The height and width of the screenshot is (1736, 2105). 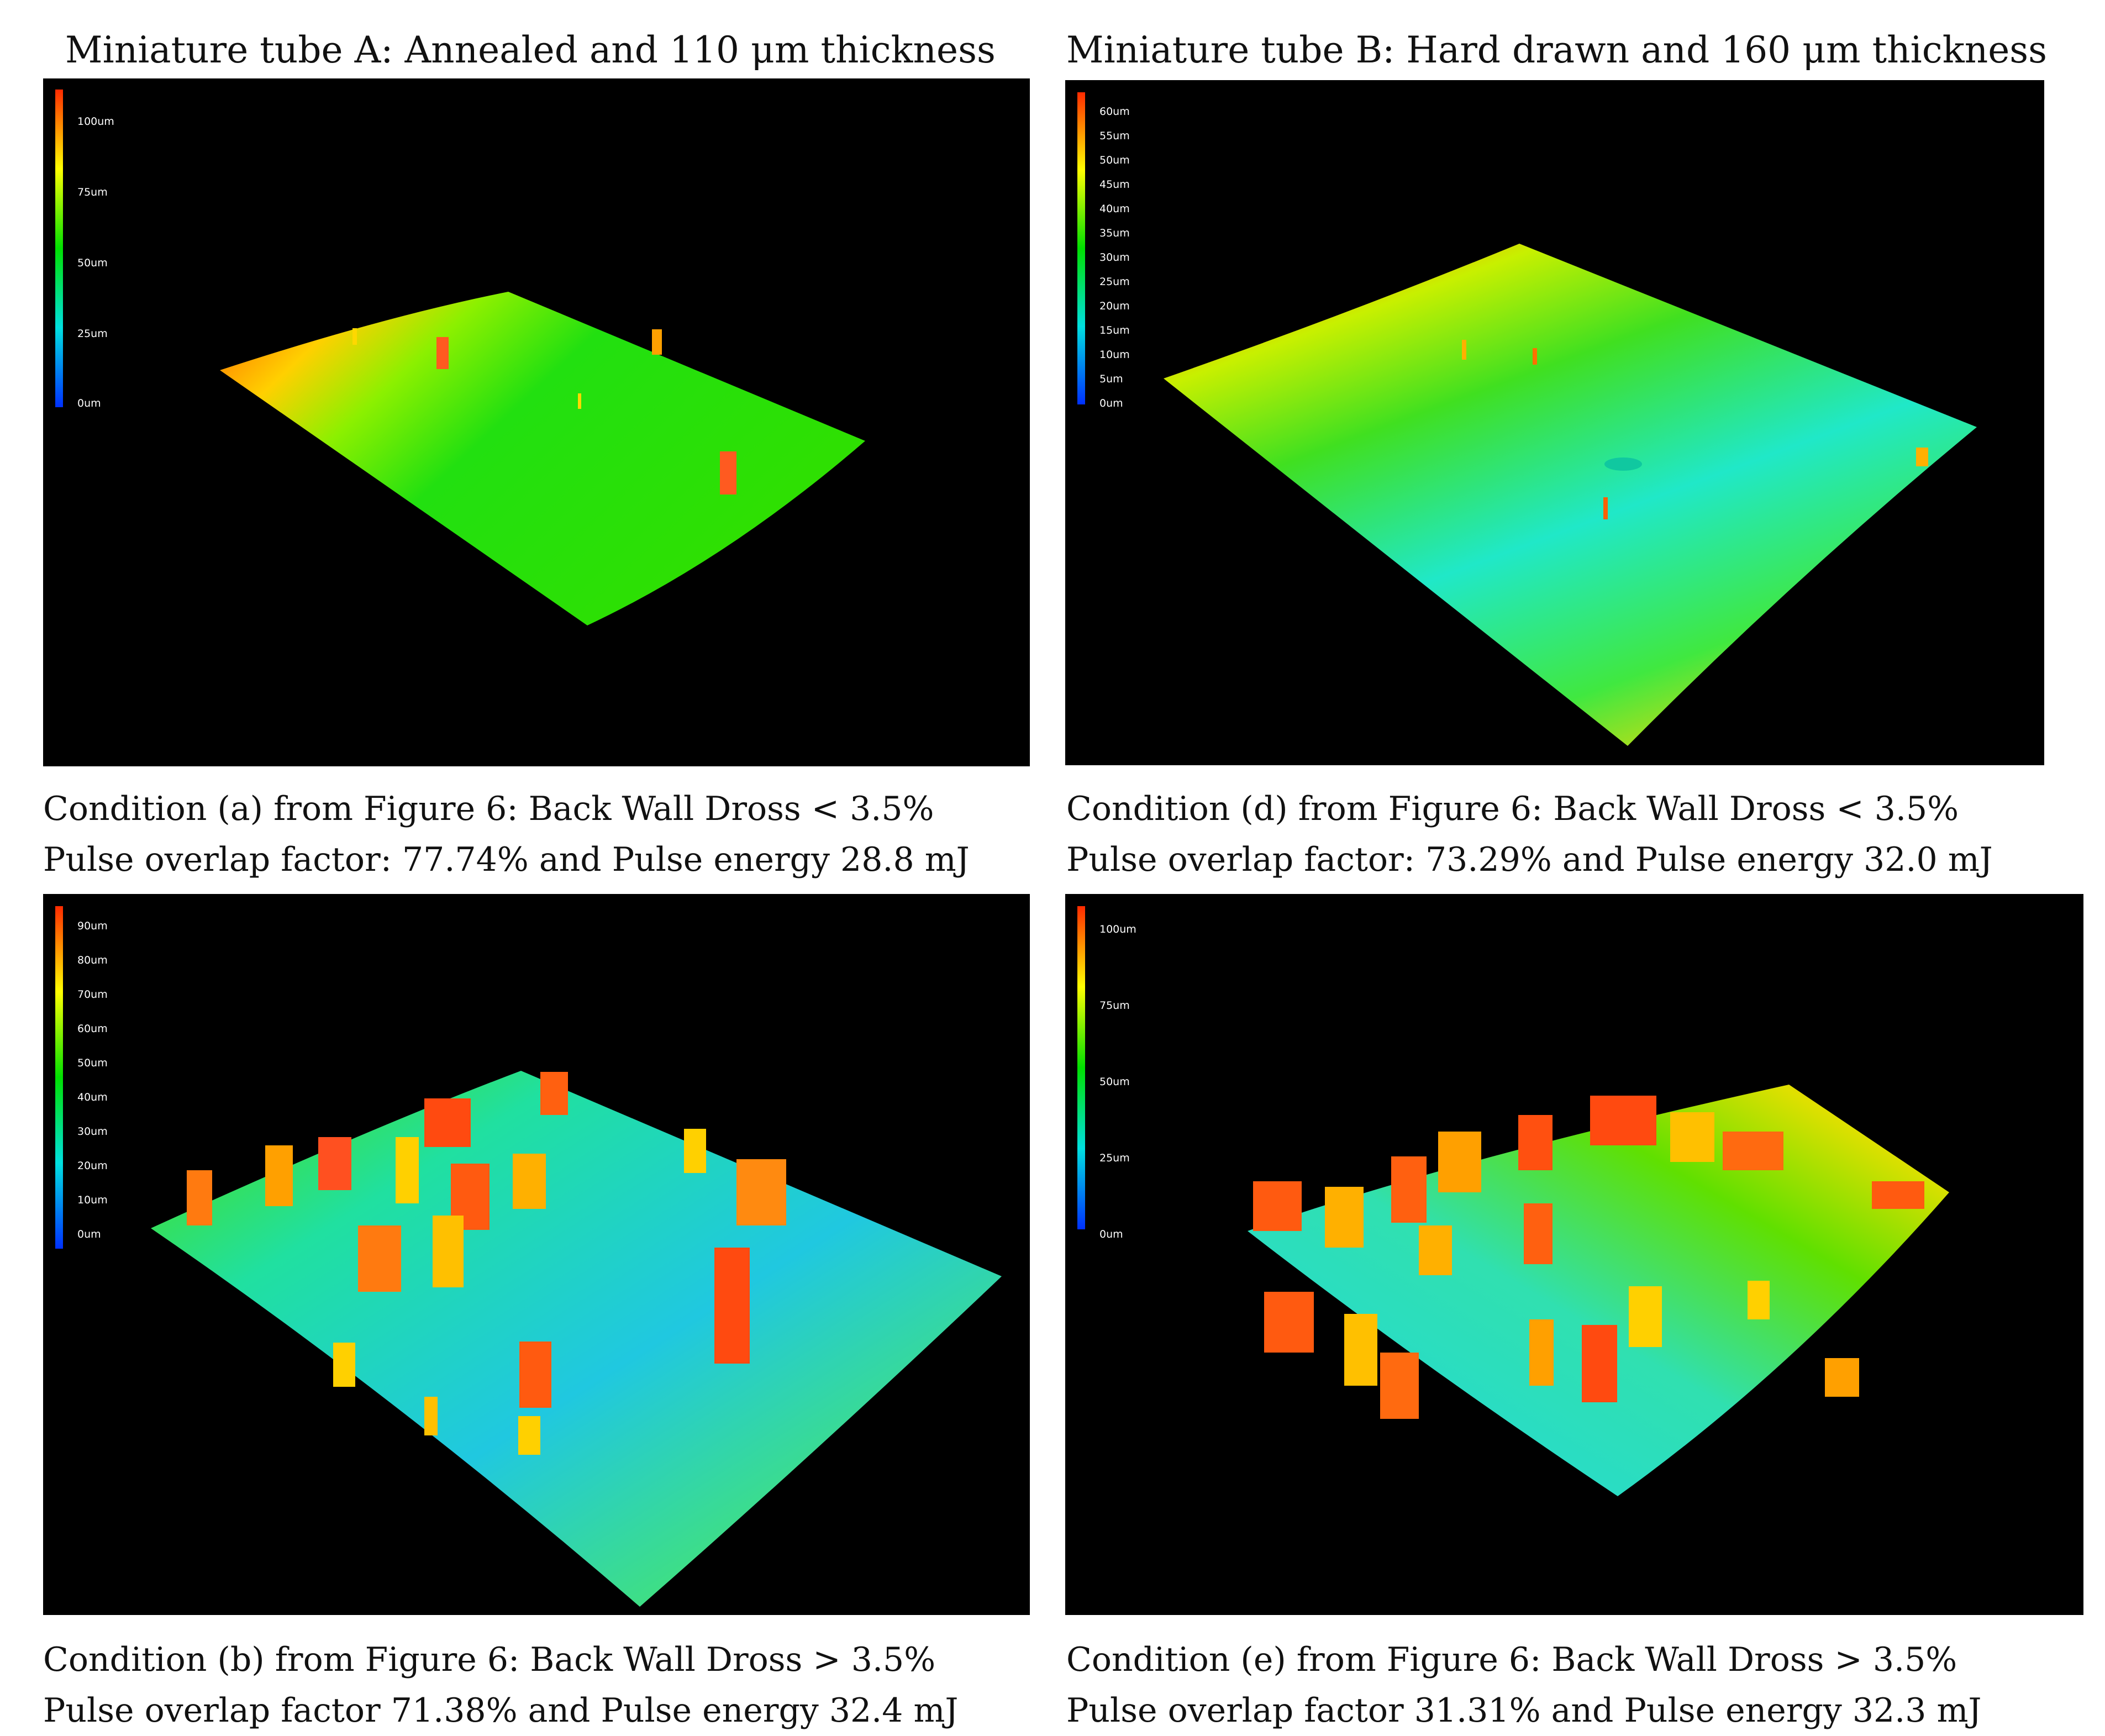 I want to click on legend-tick: 70um, so click(x=93, y=994).